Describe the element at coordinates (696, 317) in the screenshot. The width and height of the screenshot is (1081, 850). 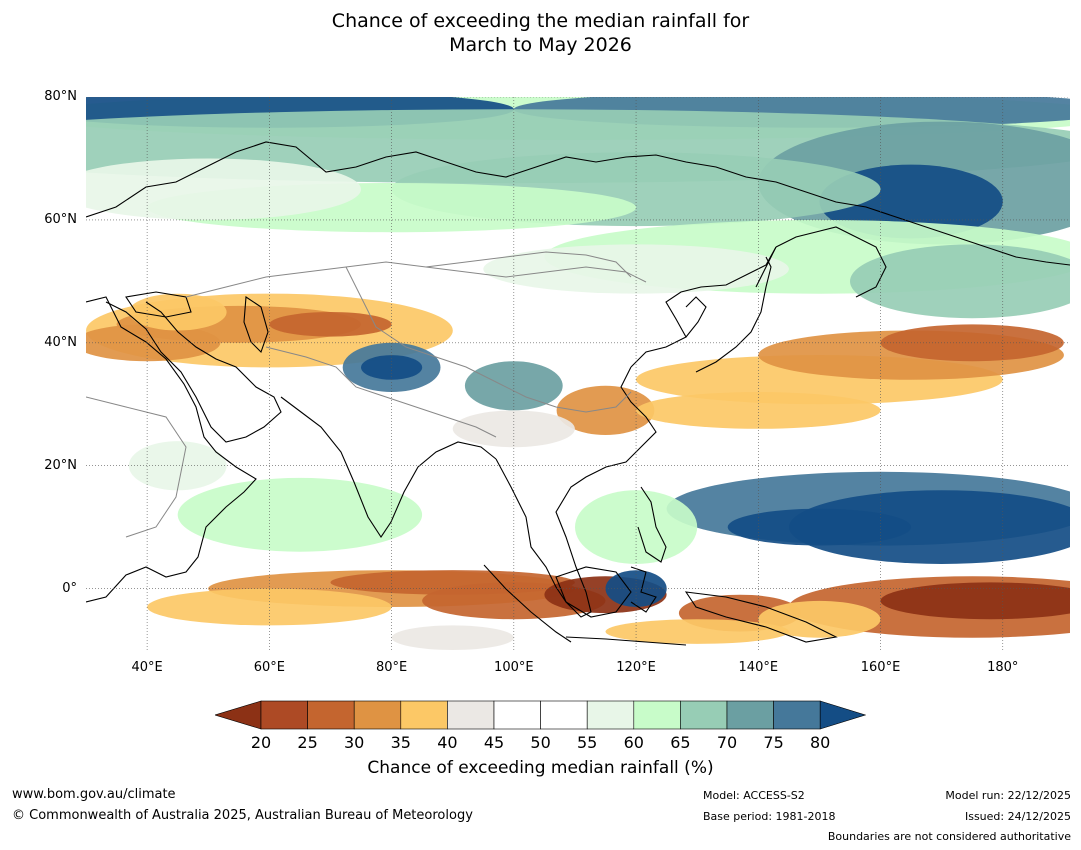
I see `coast-korea` at that location.